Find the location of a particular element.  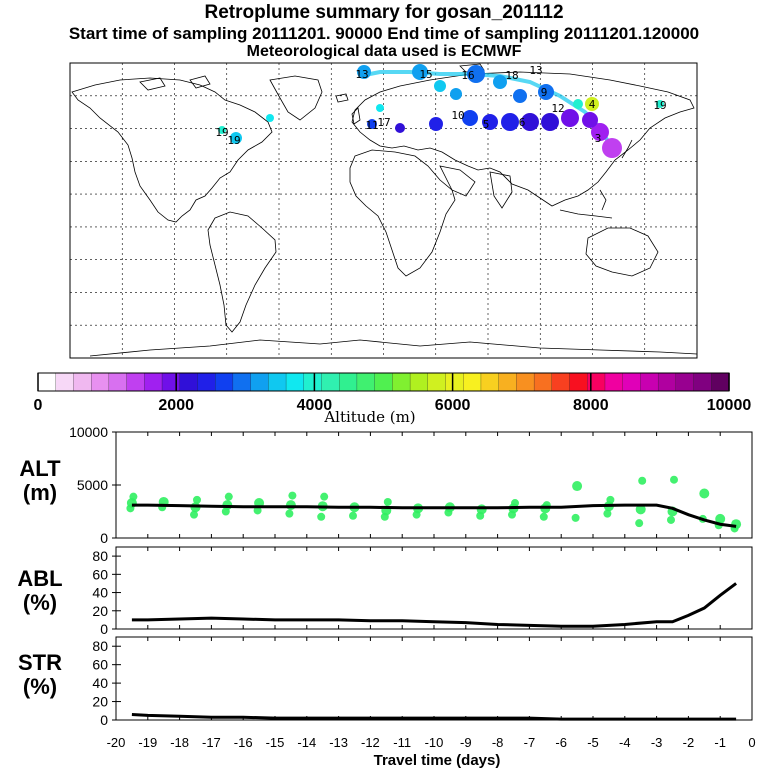

panel-frame is located at coordinates (434, 485).